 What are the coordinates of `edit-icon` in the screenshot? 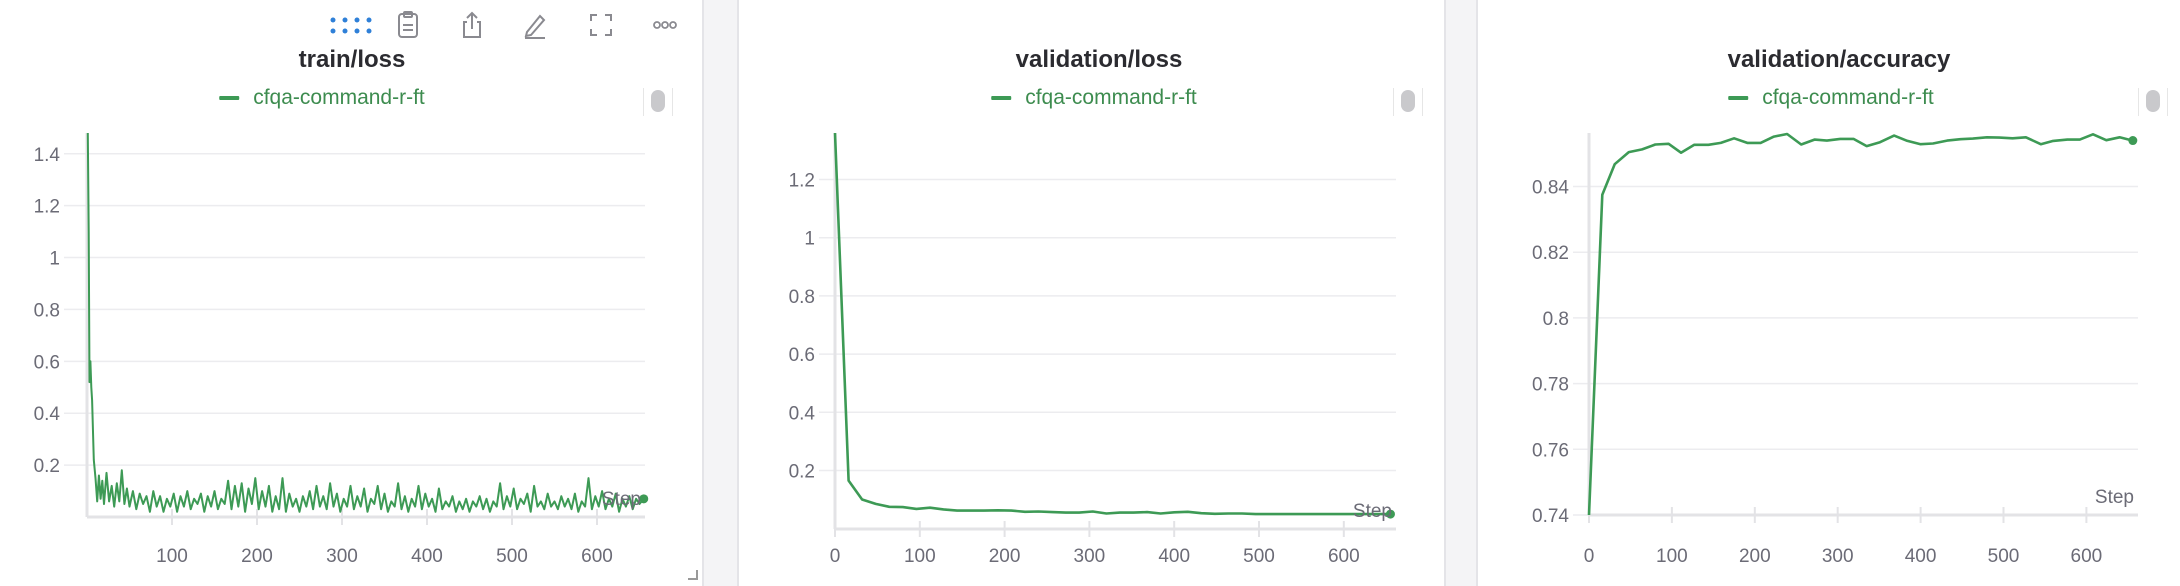 It's located at (534, 25).